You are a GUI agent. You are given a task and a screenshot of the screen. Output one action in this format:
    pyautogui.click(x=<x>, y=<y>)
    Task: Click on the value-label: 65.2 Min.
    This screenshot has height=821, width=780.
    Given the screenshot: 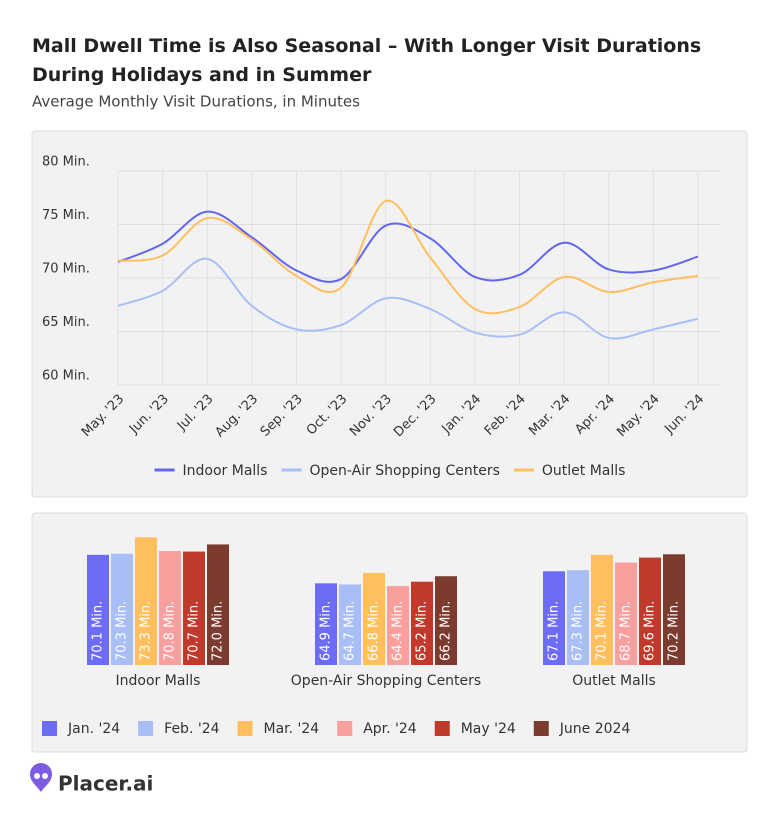 What is the action you would take?
    pyautogui.click(x=422, y=631)
    